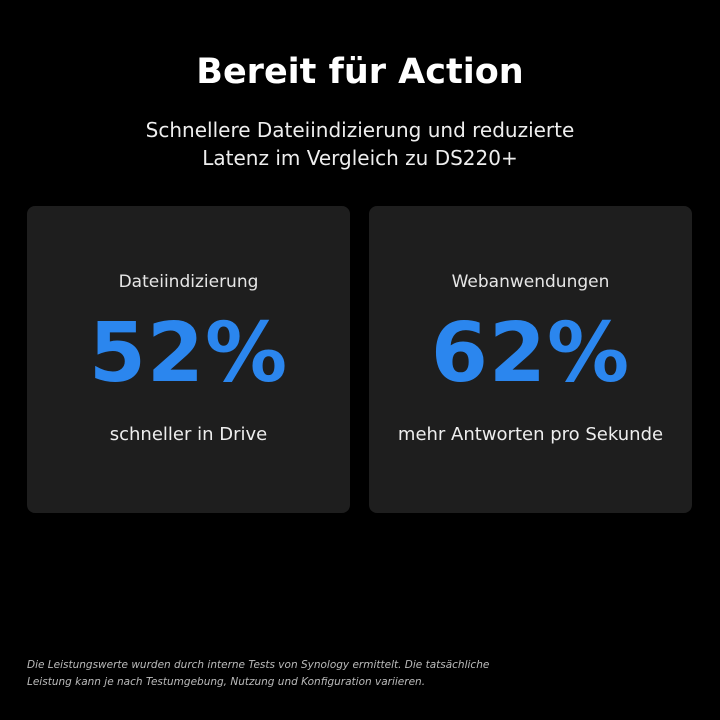 The width and height of the screenshot is (720, 720). What do you see at coordinates (188, 282) in the screenshot?
I see `card-label: Dateiindizierung` at bounding box center [188, 282].